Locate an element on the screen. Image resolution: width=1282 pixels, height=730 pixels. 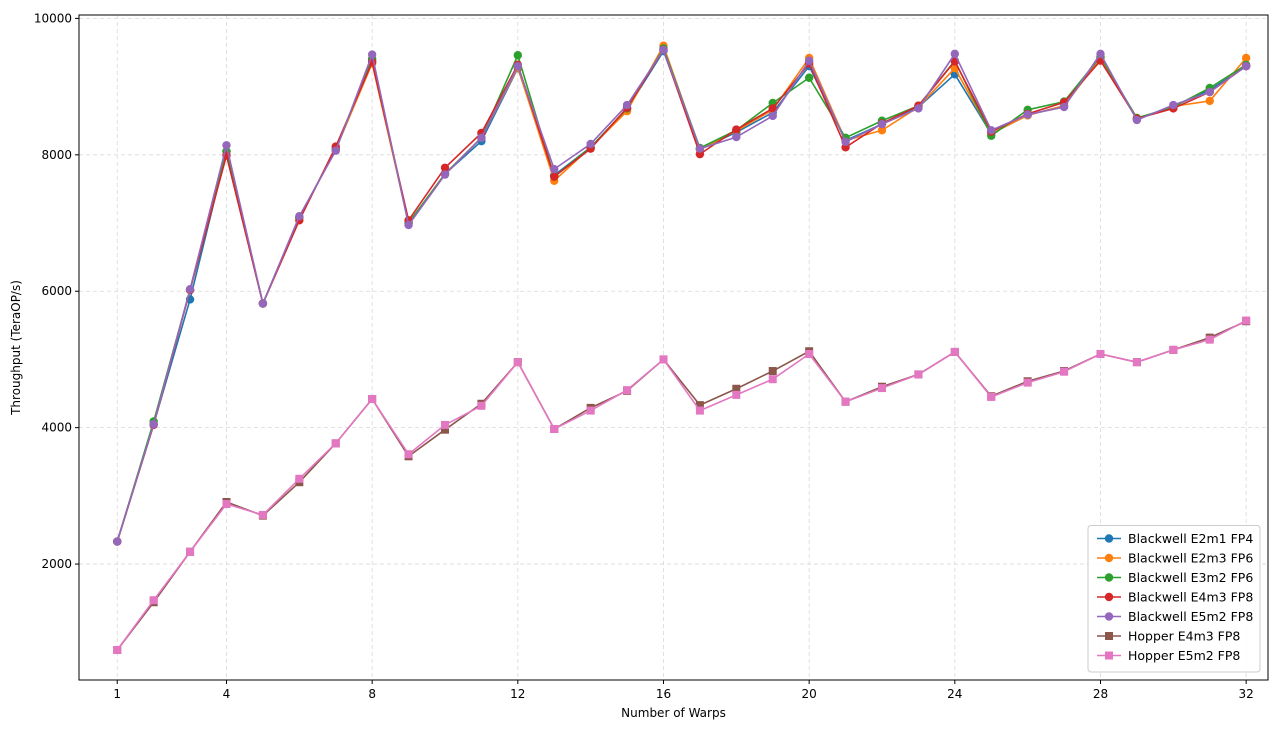
legend-item: Blackwell E2m3 FP6 is located at coordinates (1175, 558).